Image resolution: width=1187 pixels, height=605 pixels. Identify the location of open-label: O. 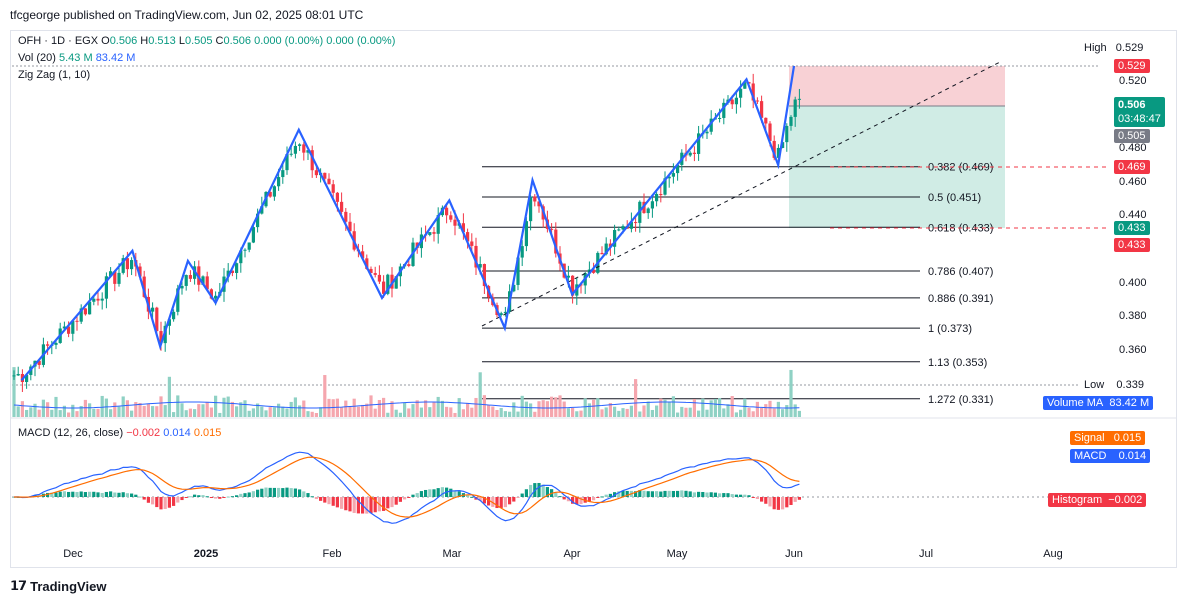
(105, 41).